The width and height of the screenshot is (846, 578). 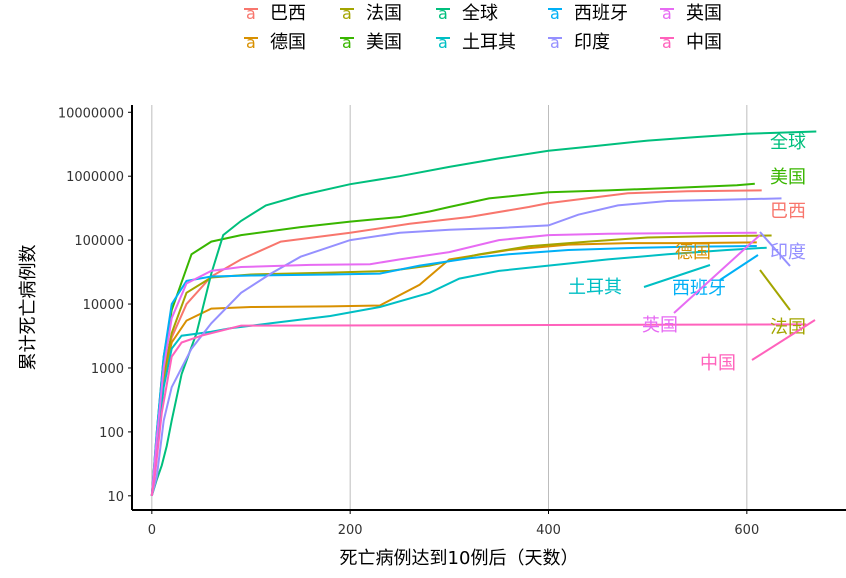 I want to click on legend-item-9: a 中国, so click(x=691, y=42).